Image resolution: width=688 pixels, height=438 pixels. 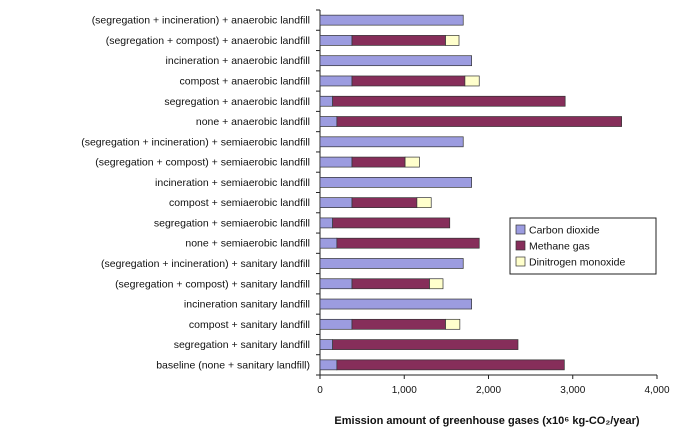 I want to click on x-tick-label: 3,000, so click(x=572, y=390).